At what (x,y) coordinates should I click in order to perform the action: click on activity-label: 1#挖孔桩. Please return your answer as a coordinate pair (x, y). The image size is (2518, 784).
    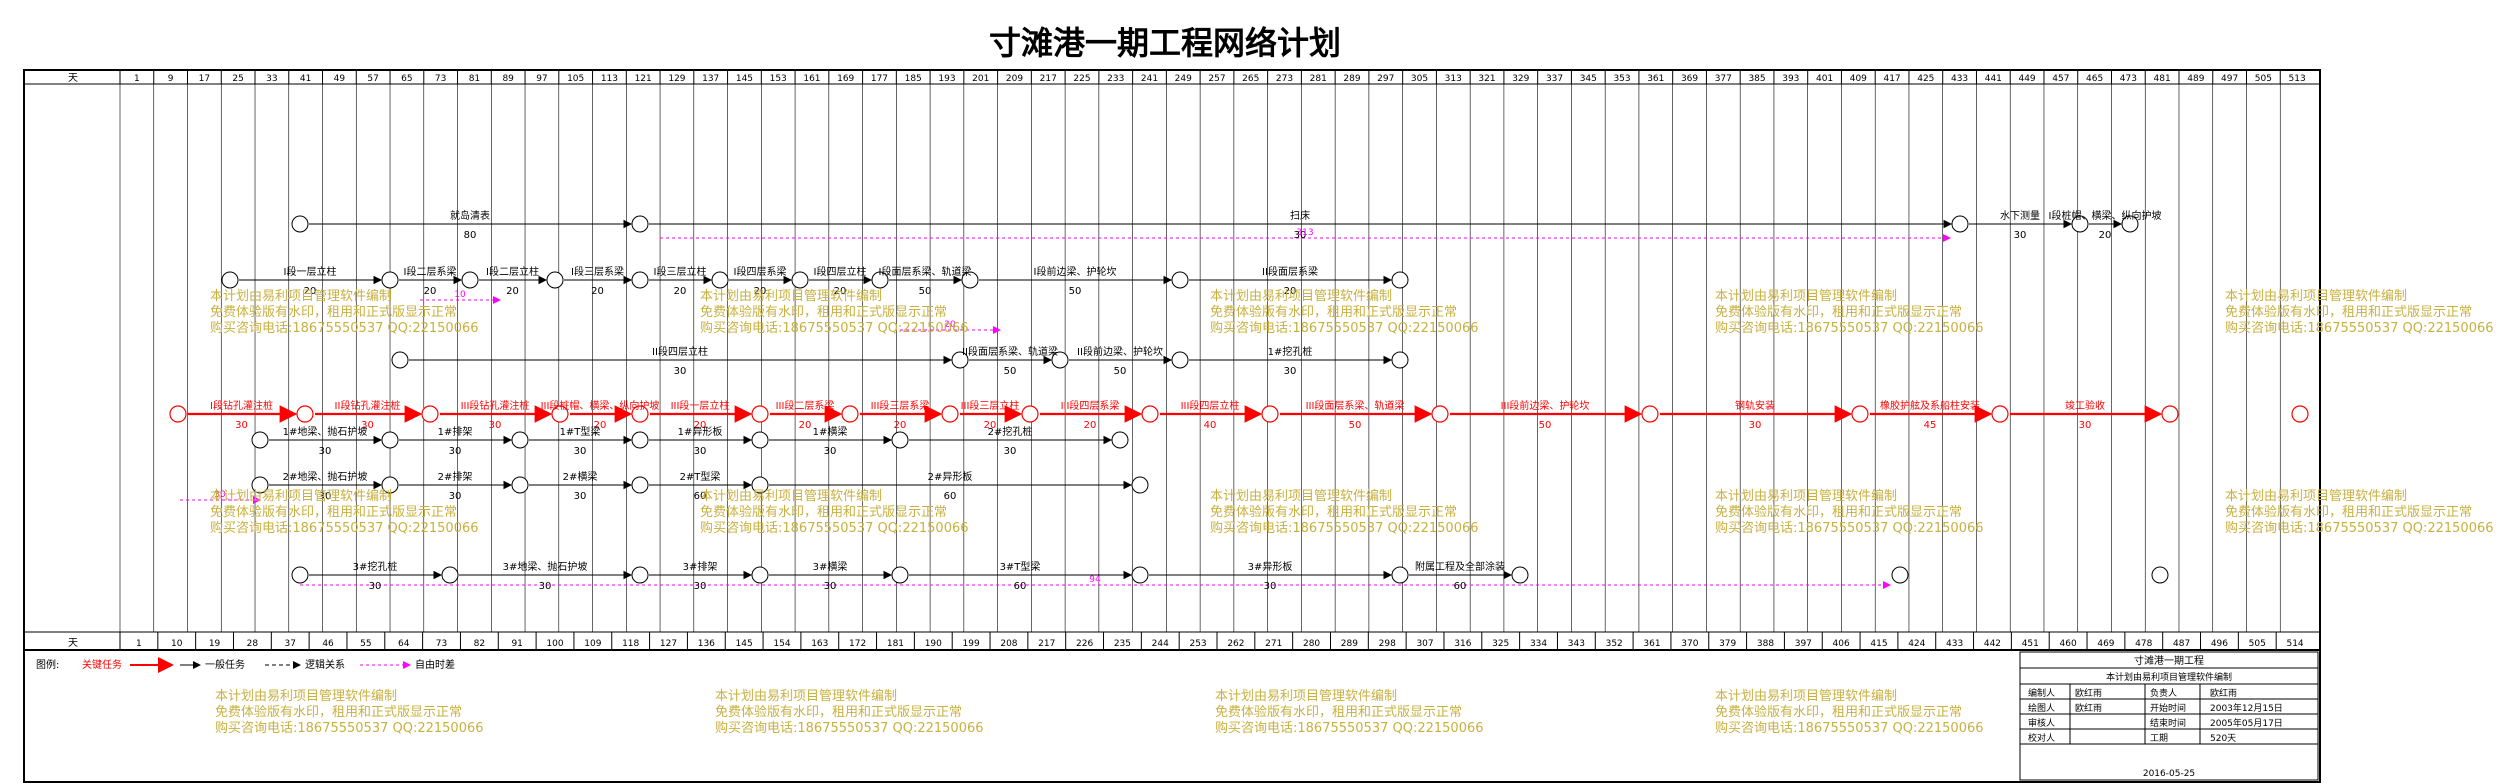
    Looking at the image, I should click on (1290, 351).